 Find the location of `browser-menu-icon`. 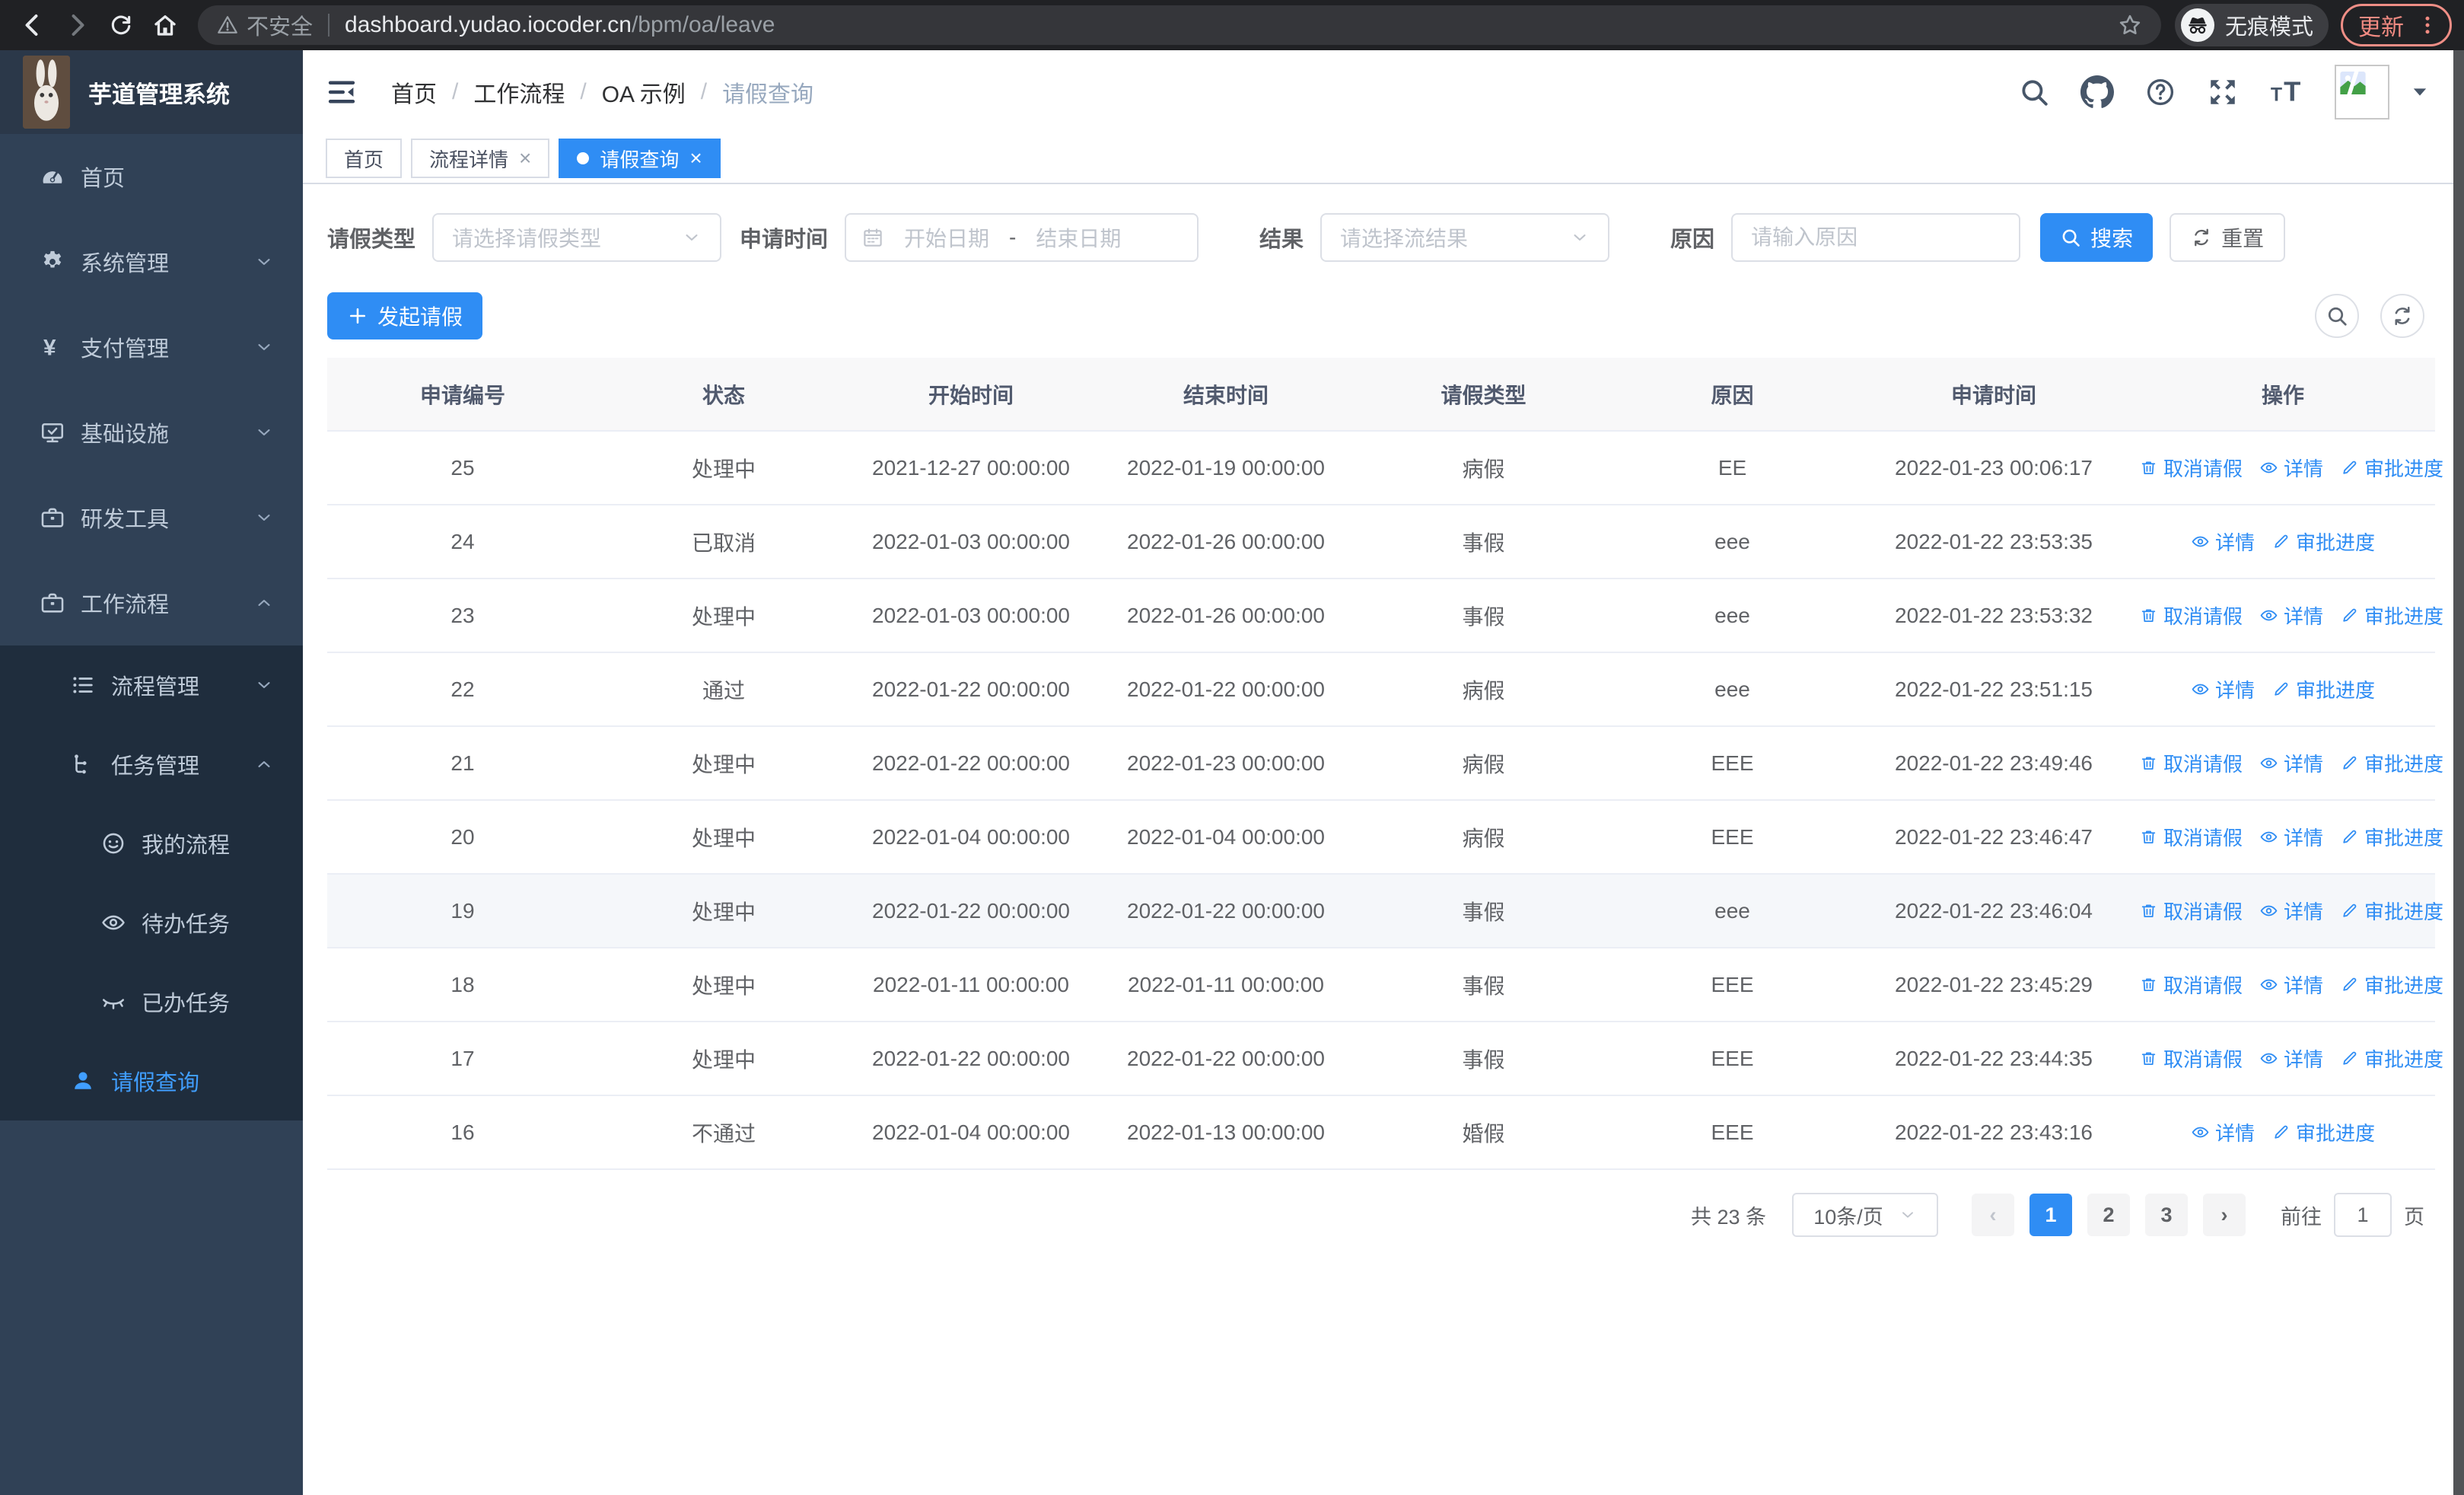

browser-menu-icon is located at coordinates (2427, 26).